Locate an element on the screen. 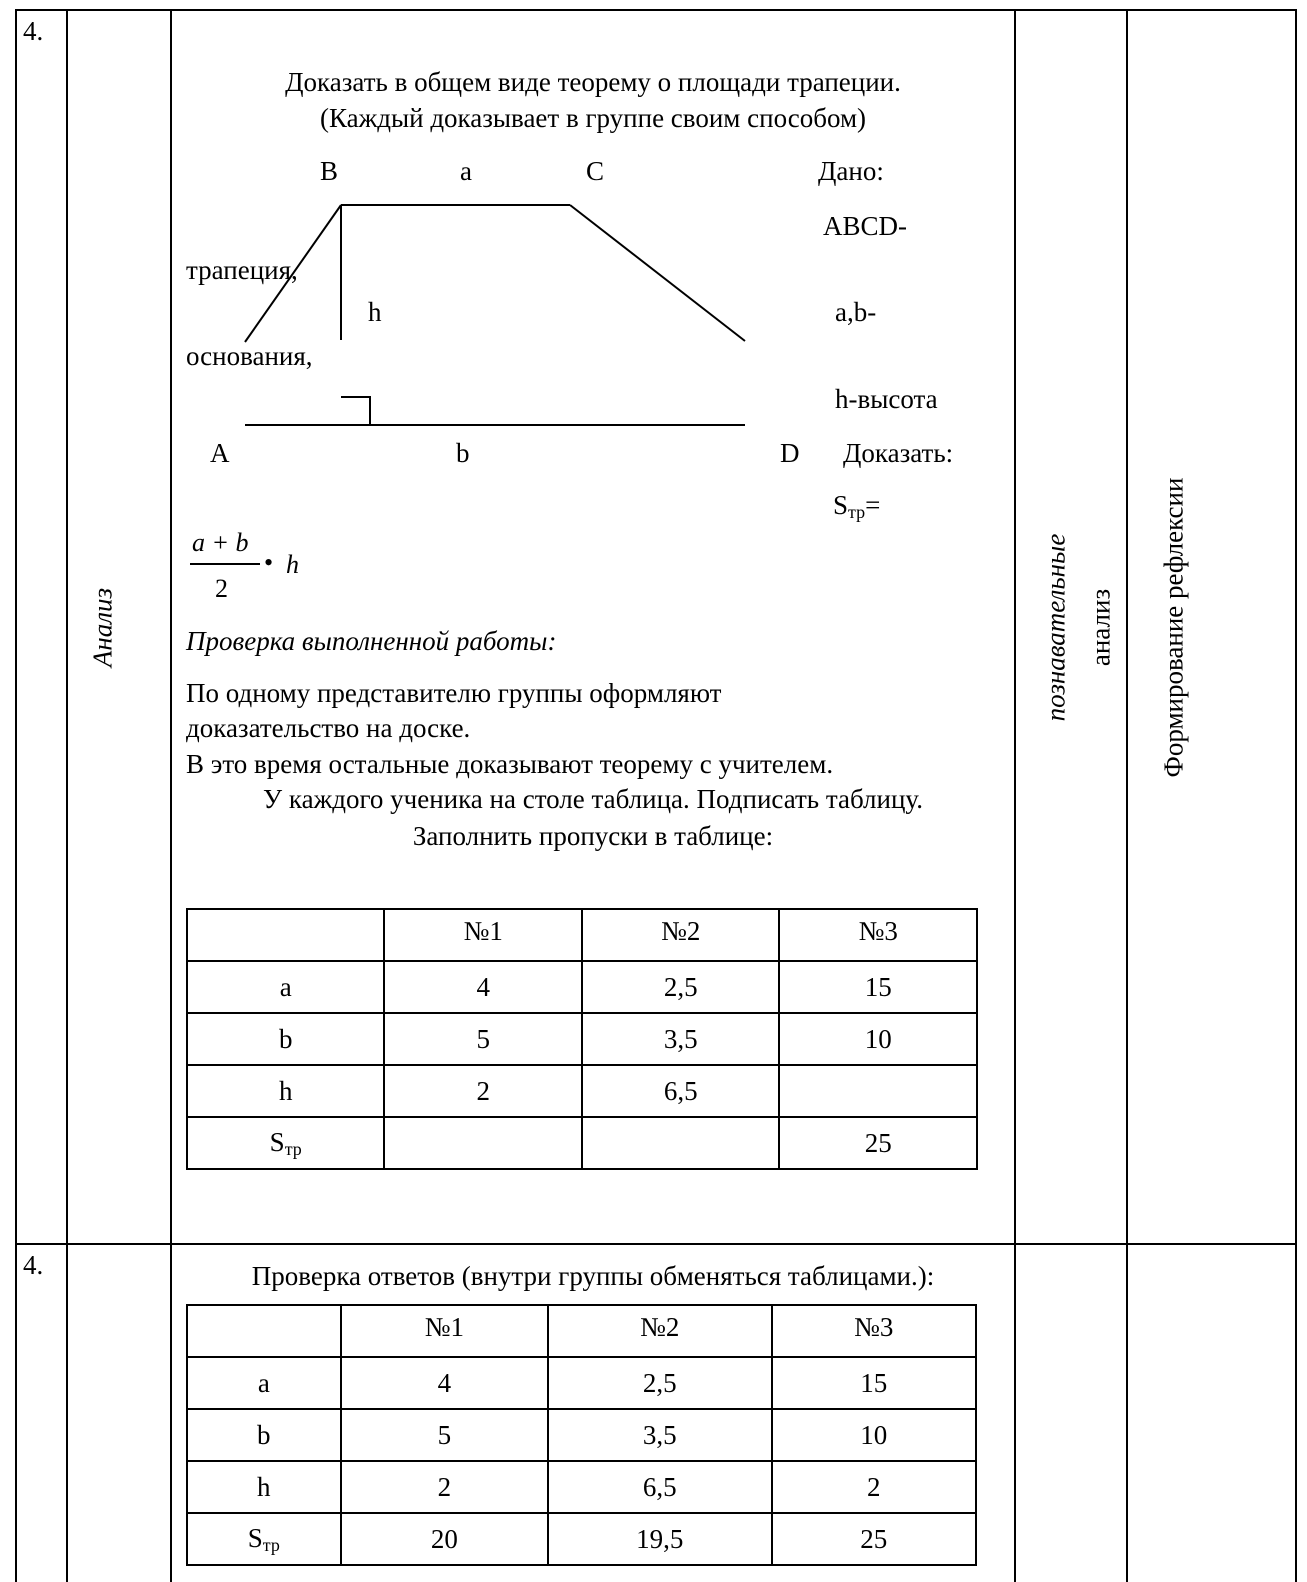 This screenshot has height=1582, width=1307. vertex-label-c: C is located at coordinates (595, 171).